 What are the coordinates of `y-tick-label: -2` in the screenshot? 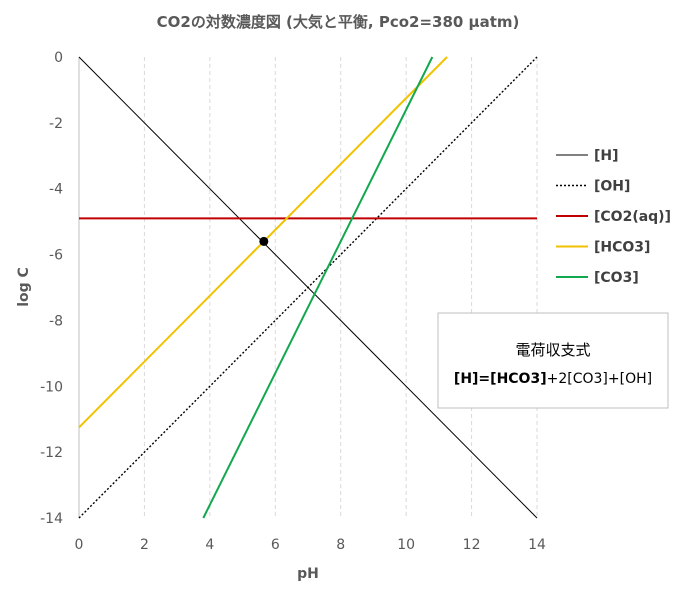 It's located at (56, 124).